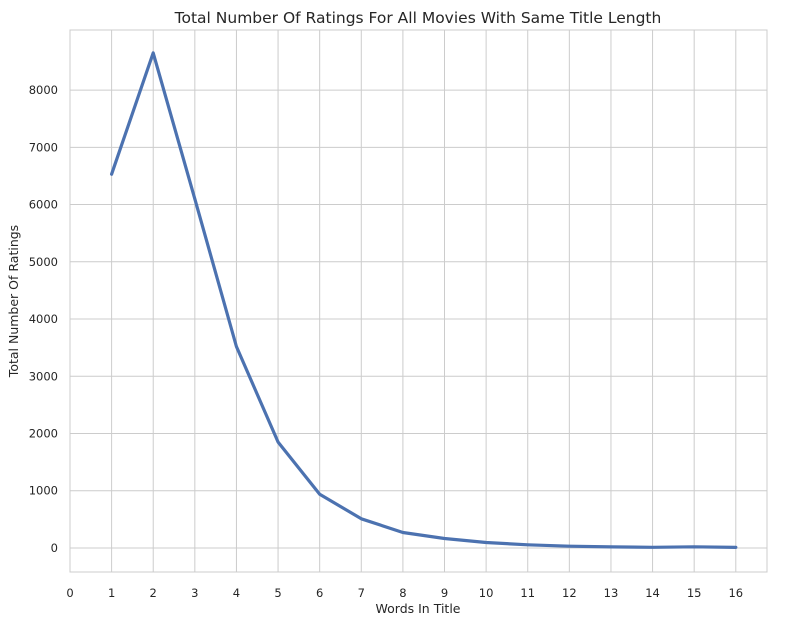 This screenshot has height=631, width=788. What do you see at coordinates (694, 593) in the screenshot?
I see `x-tick-label: 15` at bounding box center [694, 593].